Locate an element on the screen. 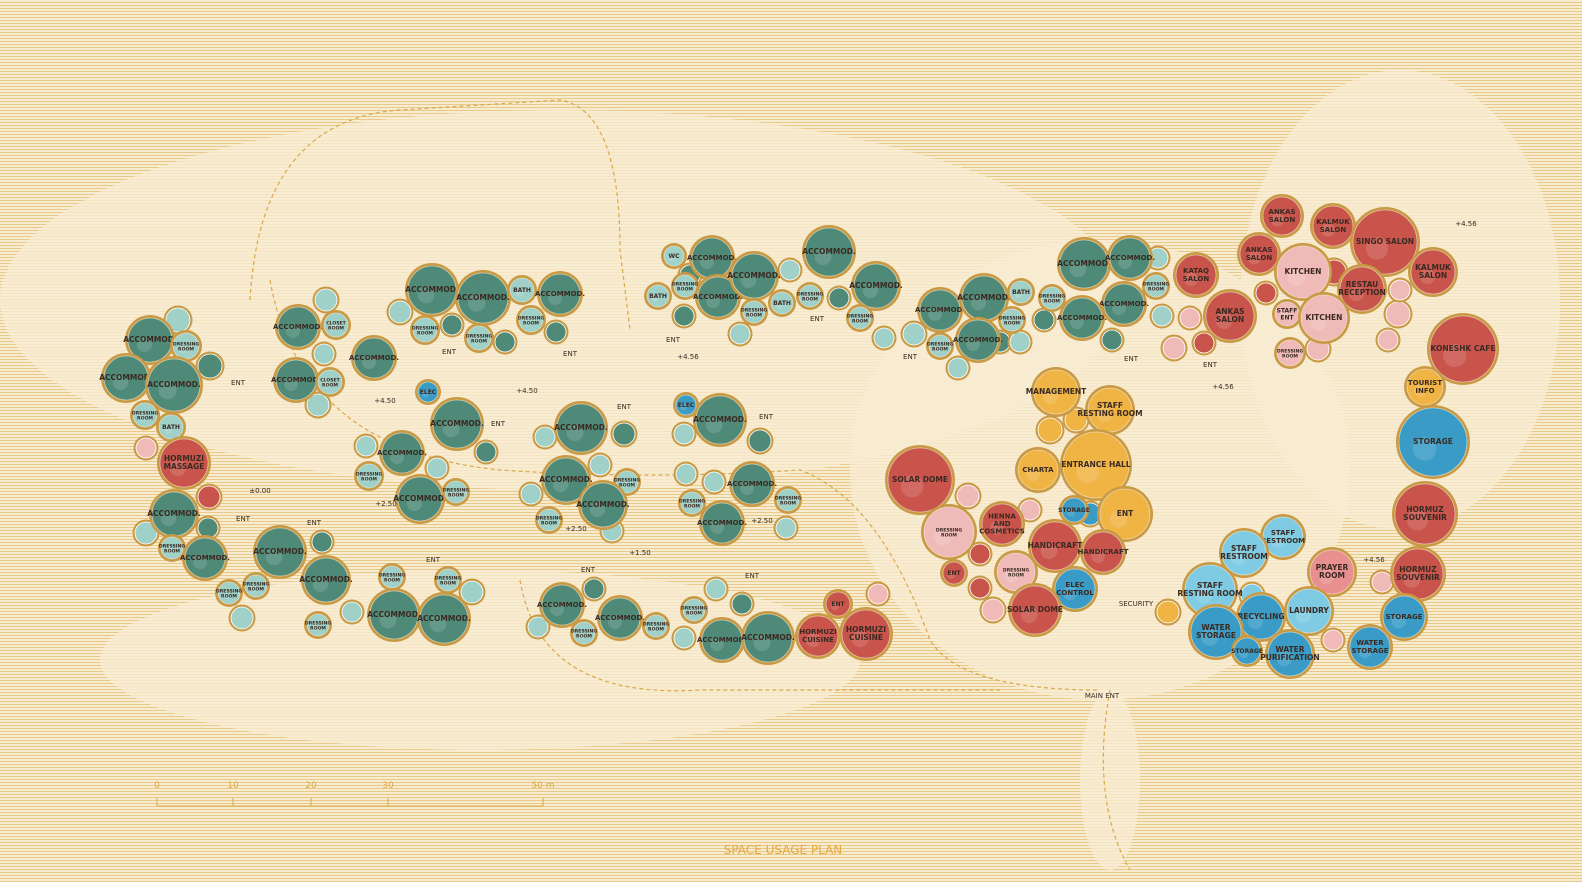 Image resolution: width=1582 pixels, height=882 pixels. room-label-line: HORMUZI is located at coordinates (818, 632).